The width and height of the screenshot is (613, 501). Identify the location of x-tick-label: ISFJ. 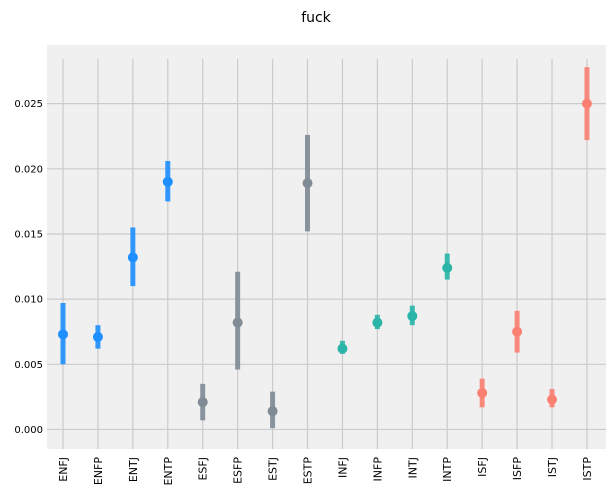
(482, 467).